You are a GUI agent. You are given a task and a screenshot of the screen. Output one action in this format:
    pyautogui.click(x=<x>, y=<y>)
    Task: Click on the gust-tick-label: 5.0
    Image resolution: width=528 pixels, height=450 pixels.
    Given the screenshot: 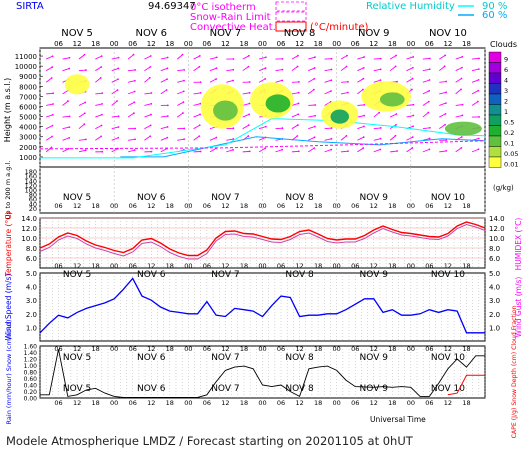 What is the action you would take?
    pyautogui.click(x=494, y=274)
    